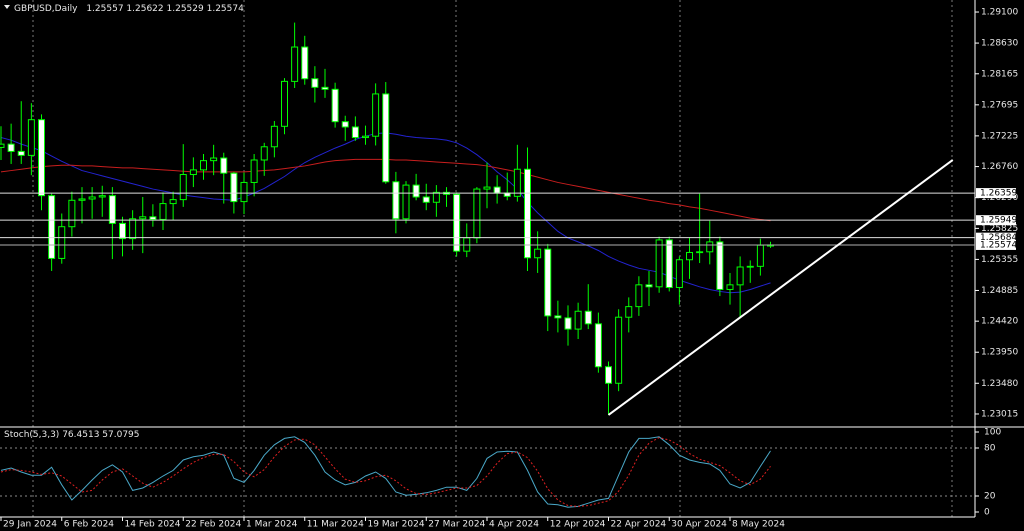 Image resolution: width=1024 pixels, height=531 pixels. I want to click on level-label: 1.25684, so click(996, 237).